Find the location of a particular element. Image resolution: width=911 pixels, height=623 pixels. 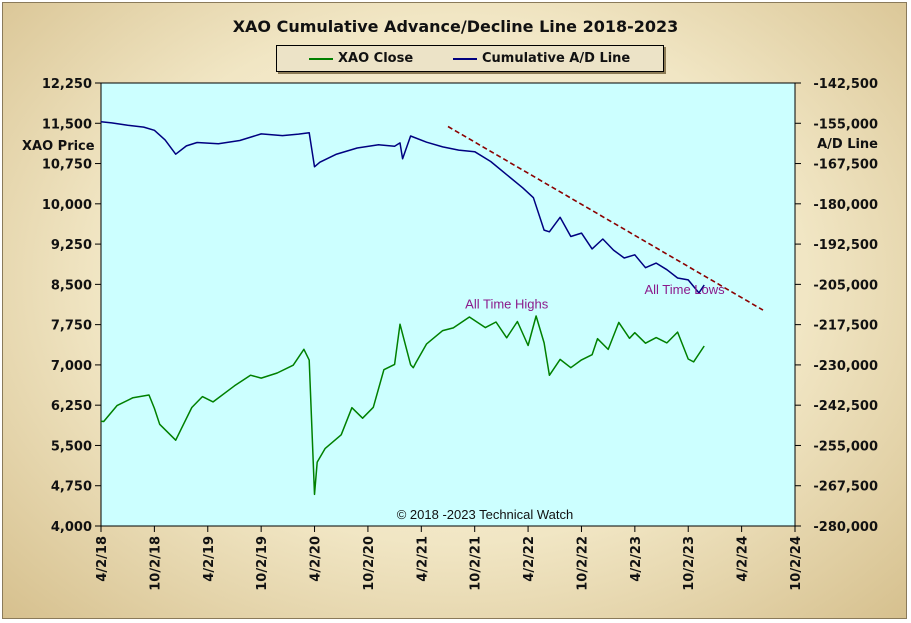

x-tick-label: 4/2/21 is located at coordinates (422, 559).